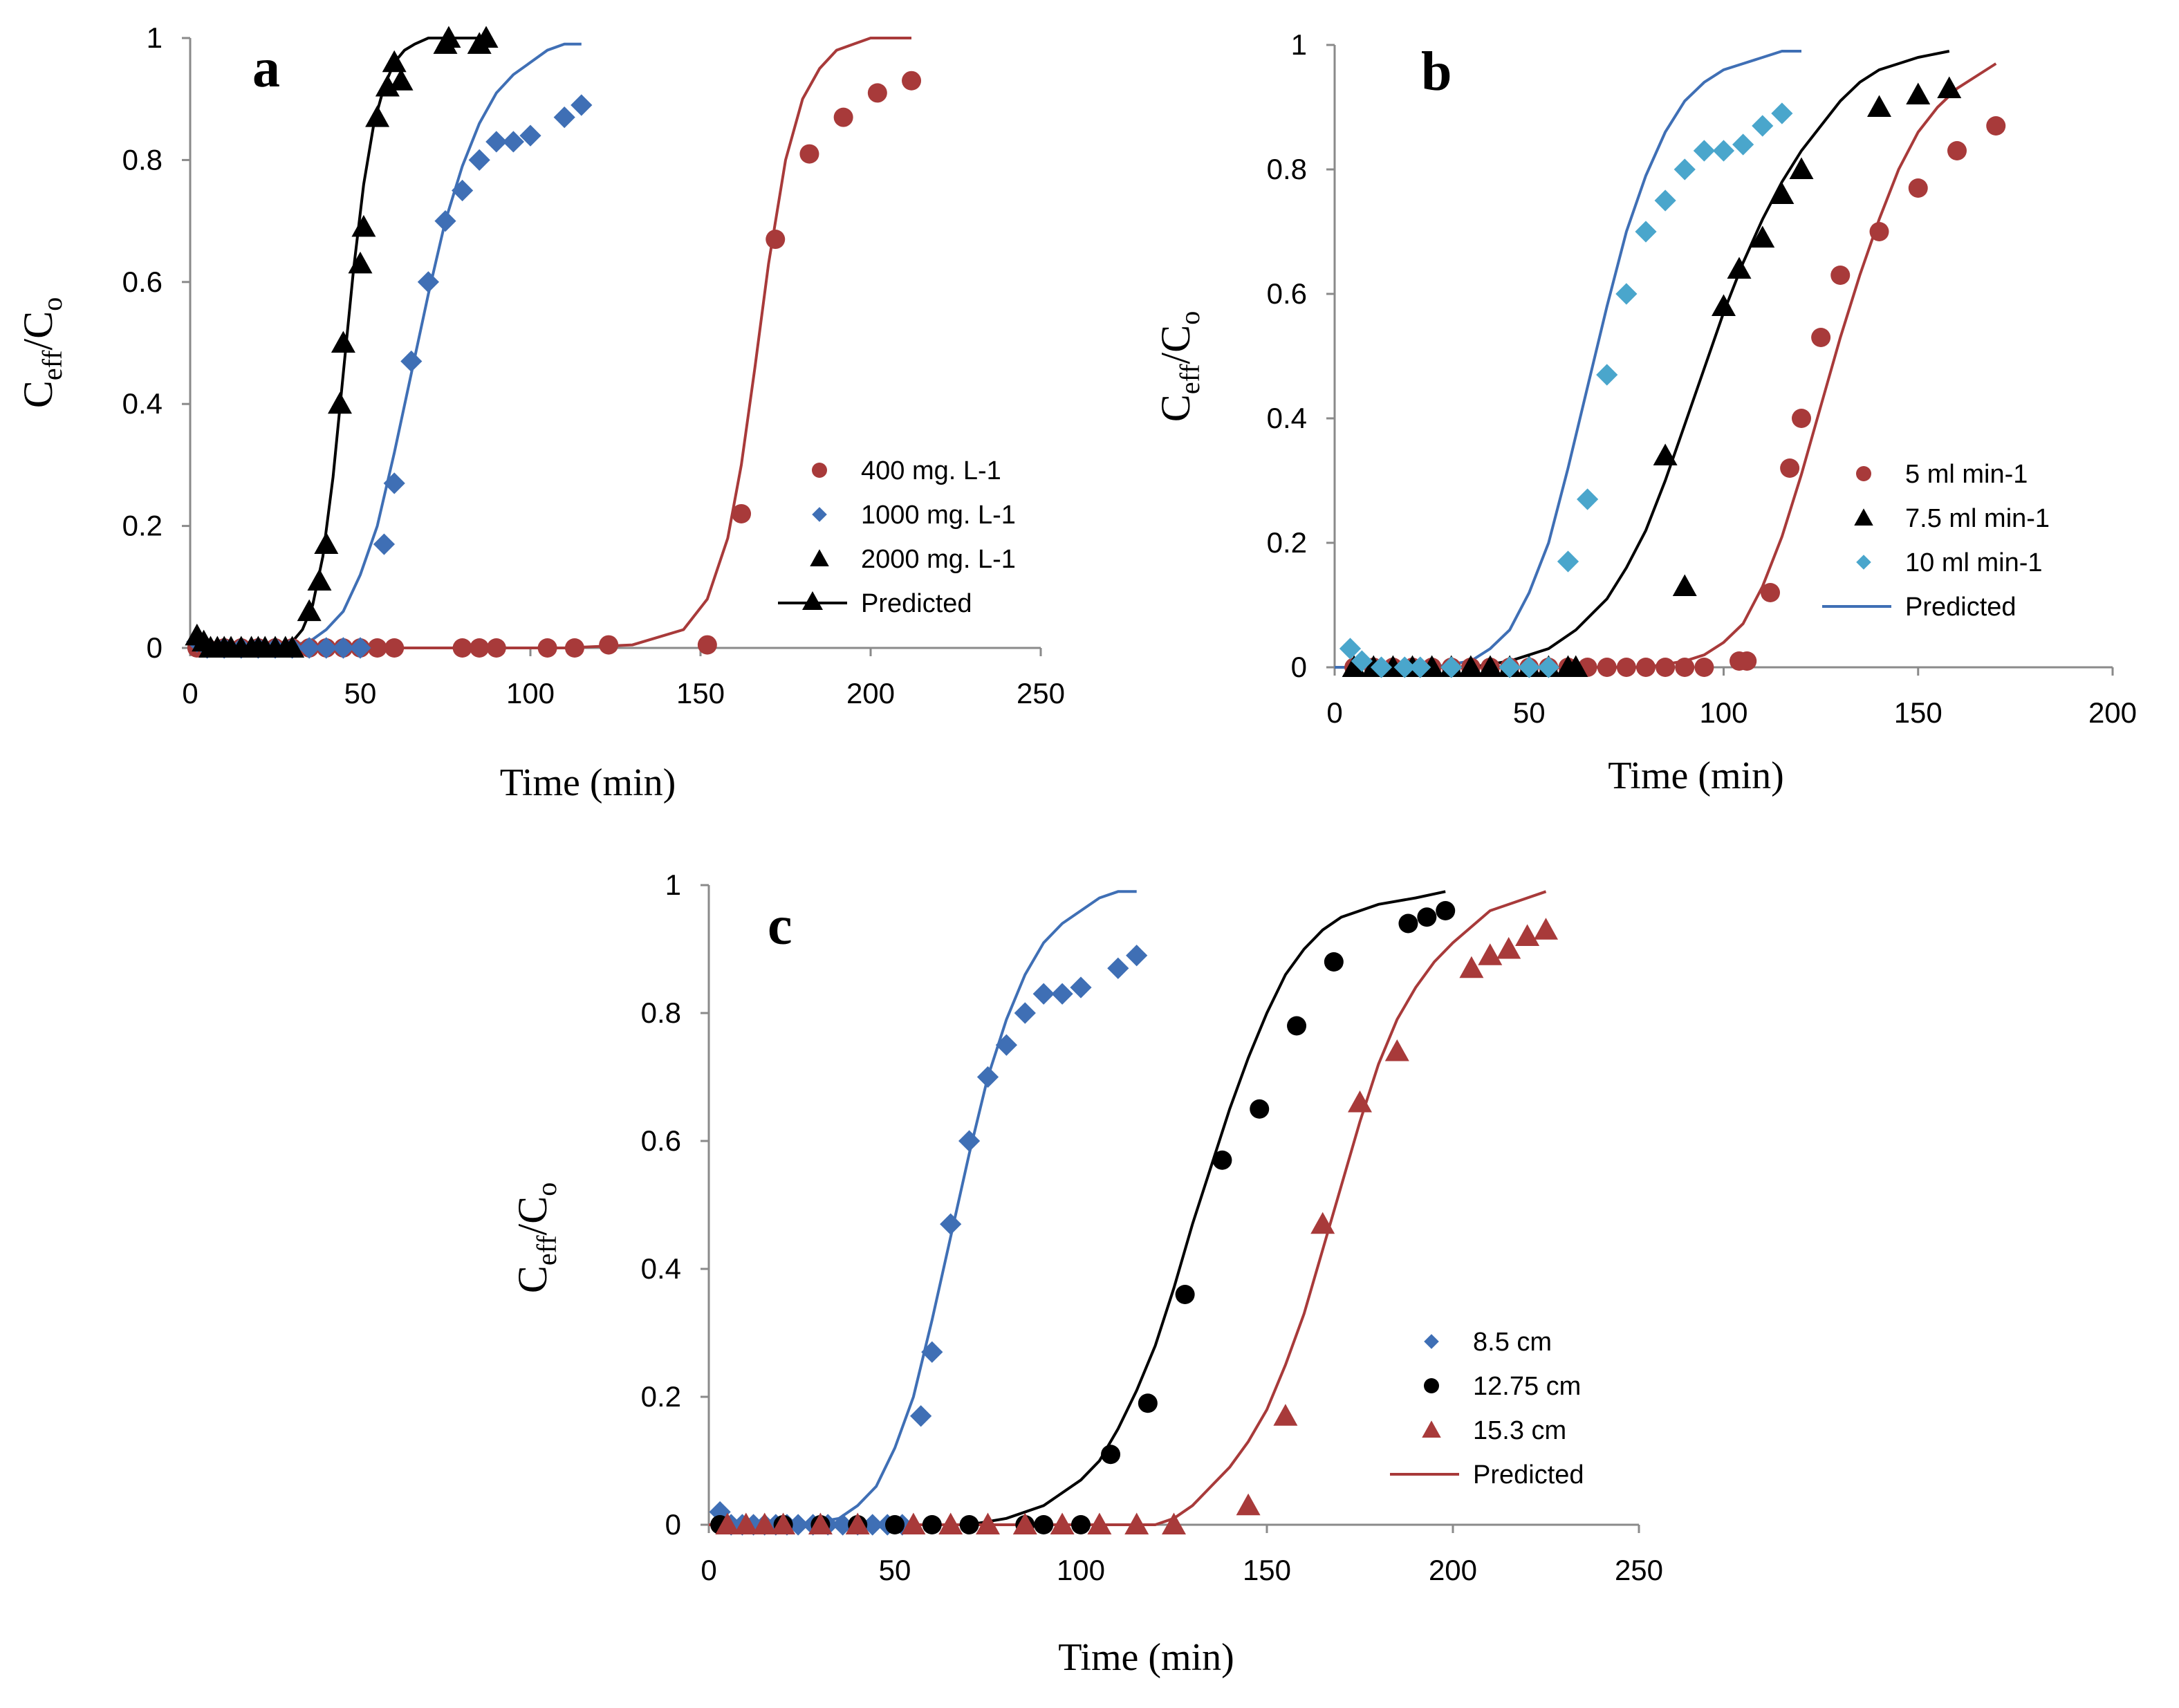 This screenshot has height=1708, width=2179. Describe the element at coordinates (266, 68) in the screenshot. I see `panel-label: a` at that location.